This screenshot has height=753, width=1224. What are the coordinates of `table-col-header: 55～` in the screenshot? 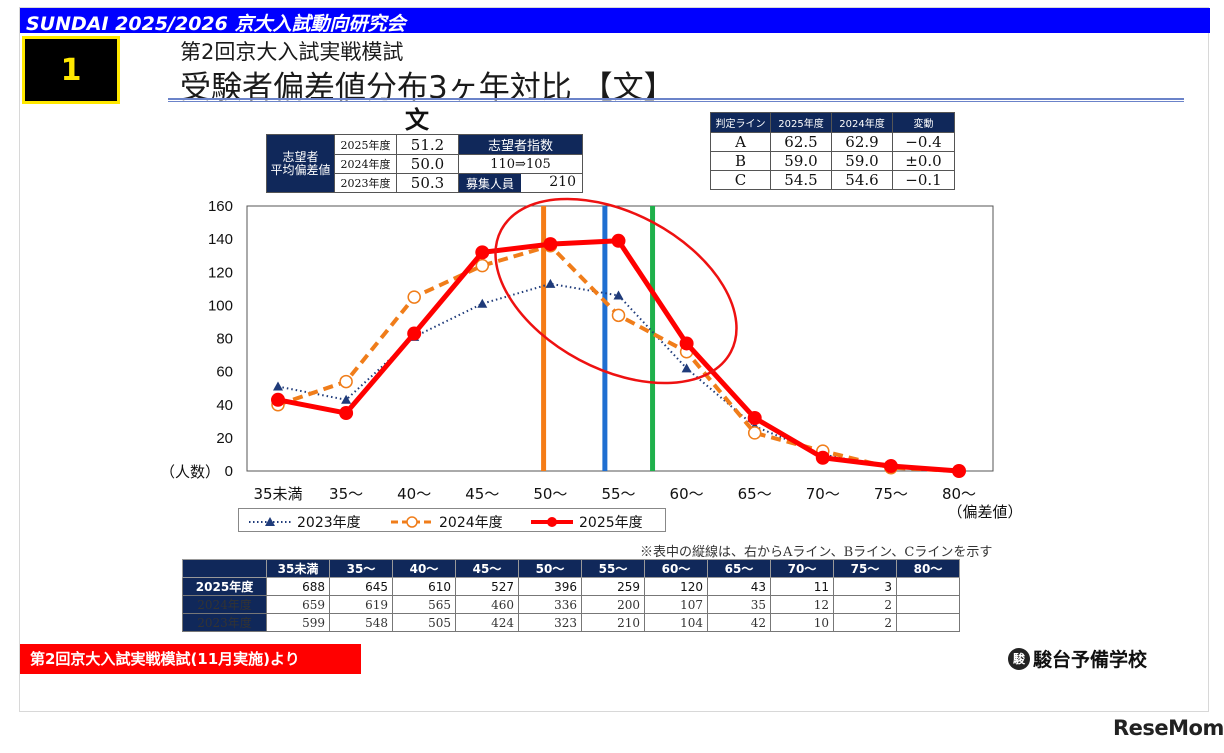 It's located at (613, 568).